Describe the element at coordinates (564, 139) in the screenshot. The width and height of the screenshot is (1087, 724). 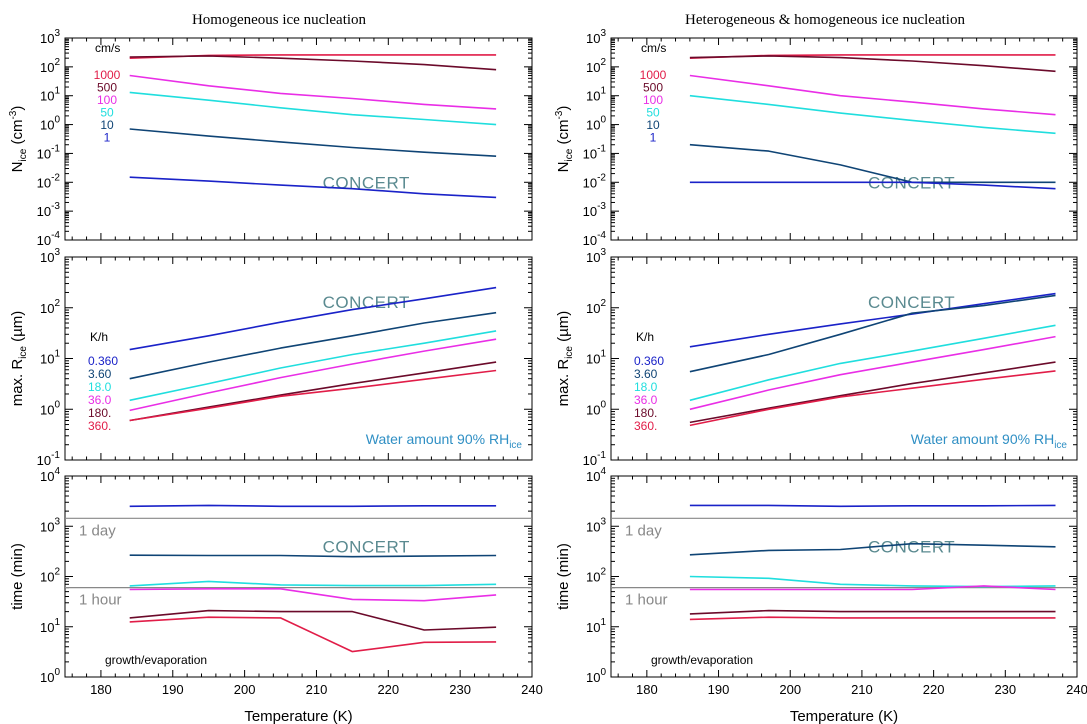
I see `y-axis-label: Nice (cm-3)` at that location.